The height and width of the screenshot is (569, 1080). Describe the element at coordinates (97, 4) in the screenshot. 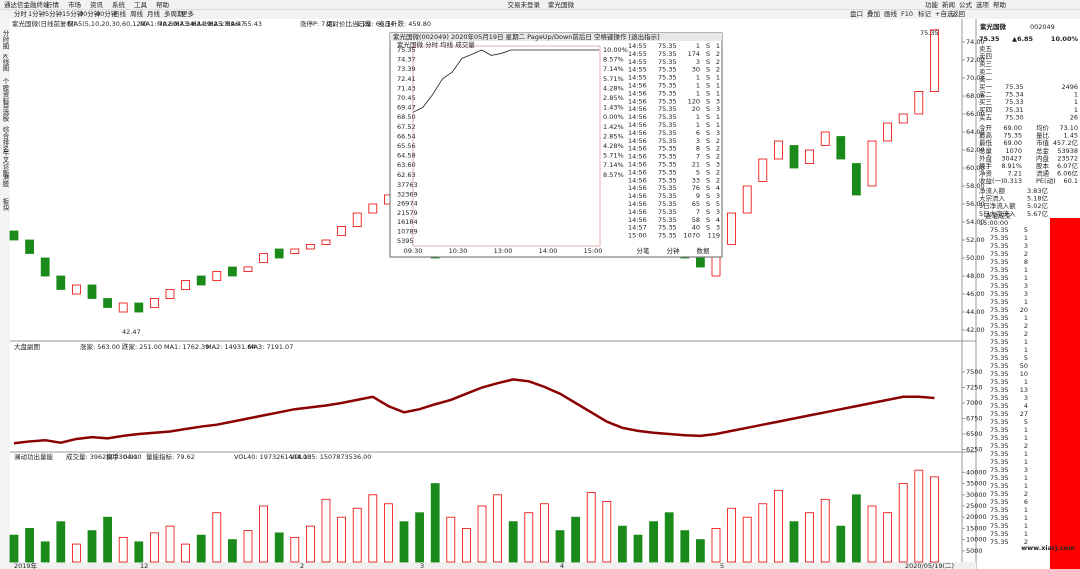

I see `menu-item: 资讯` at that location.